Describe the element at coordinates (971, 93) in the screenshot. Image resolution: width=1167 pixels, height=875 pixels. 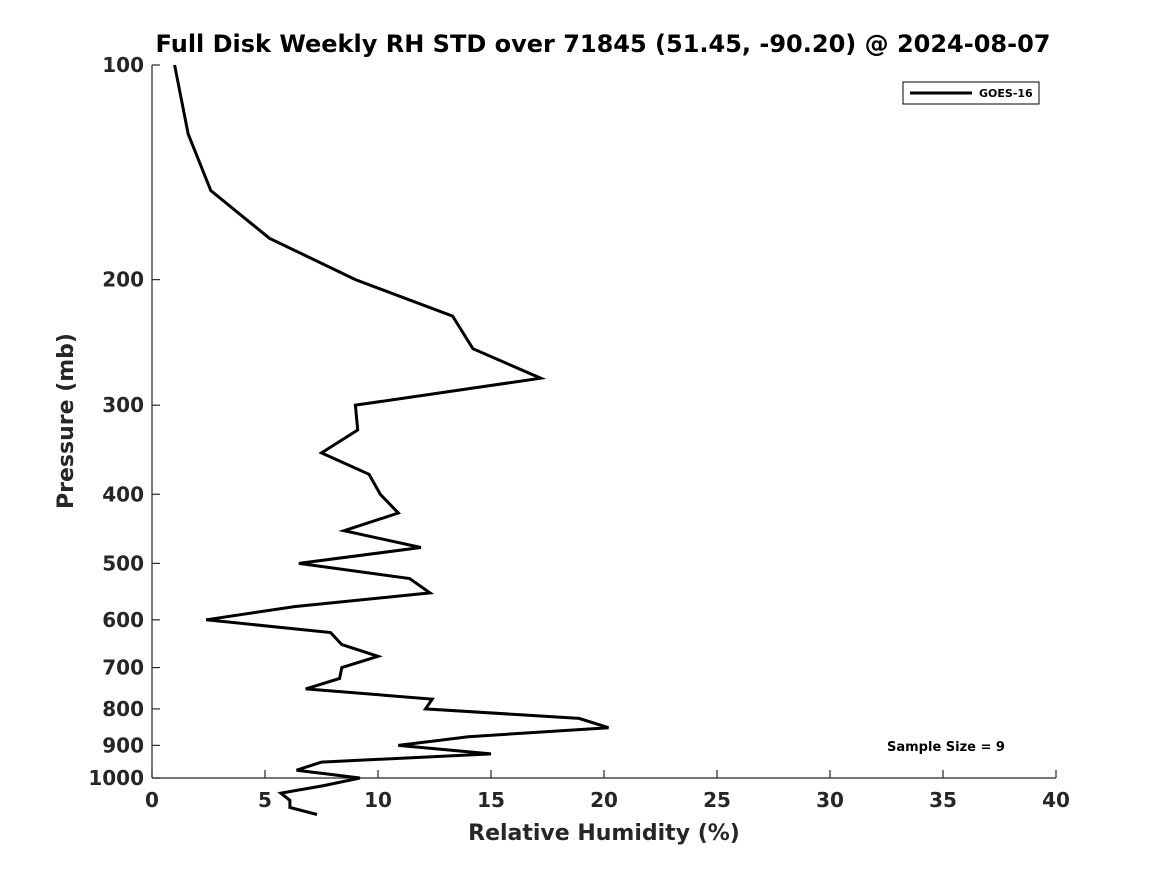
I see `legend: GOES-16` at that location.